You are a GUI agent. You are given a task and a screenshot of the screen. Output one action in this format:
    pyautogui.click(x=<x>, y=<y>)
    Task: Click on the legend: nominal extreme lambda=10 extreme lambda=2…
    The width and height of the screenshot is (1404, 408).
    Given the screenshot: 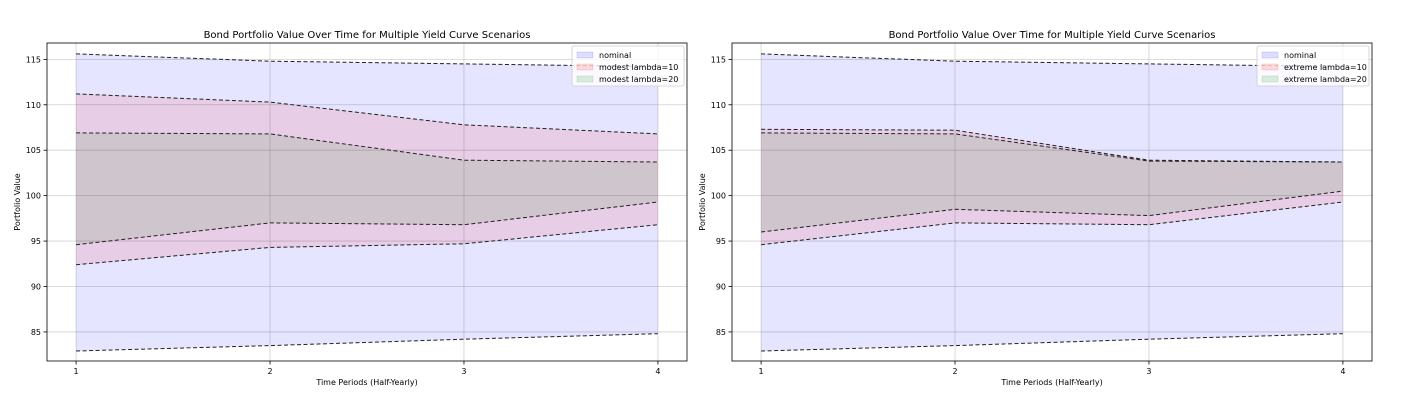 What is the action you would take?
    pyautogui.click(x=1313, y=66)
    